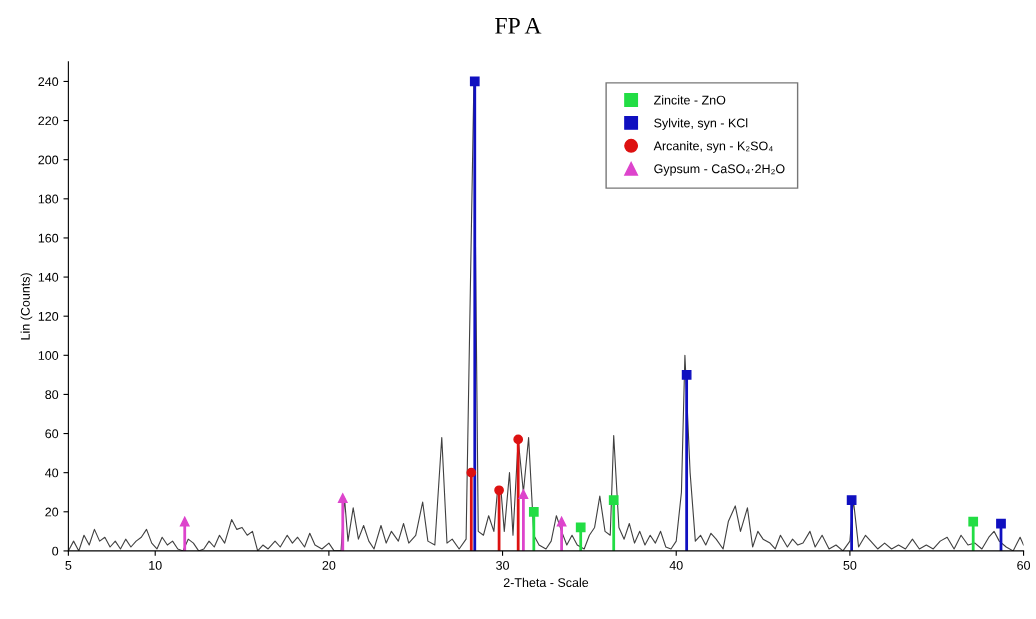 The width and height of the screenshot is (1036, 619). Describe the element at coordinates (155, 565) in the screenshot. I see `x-tick-label: 10` at that location.